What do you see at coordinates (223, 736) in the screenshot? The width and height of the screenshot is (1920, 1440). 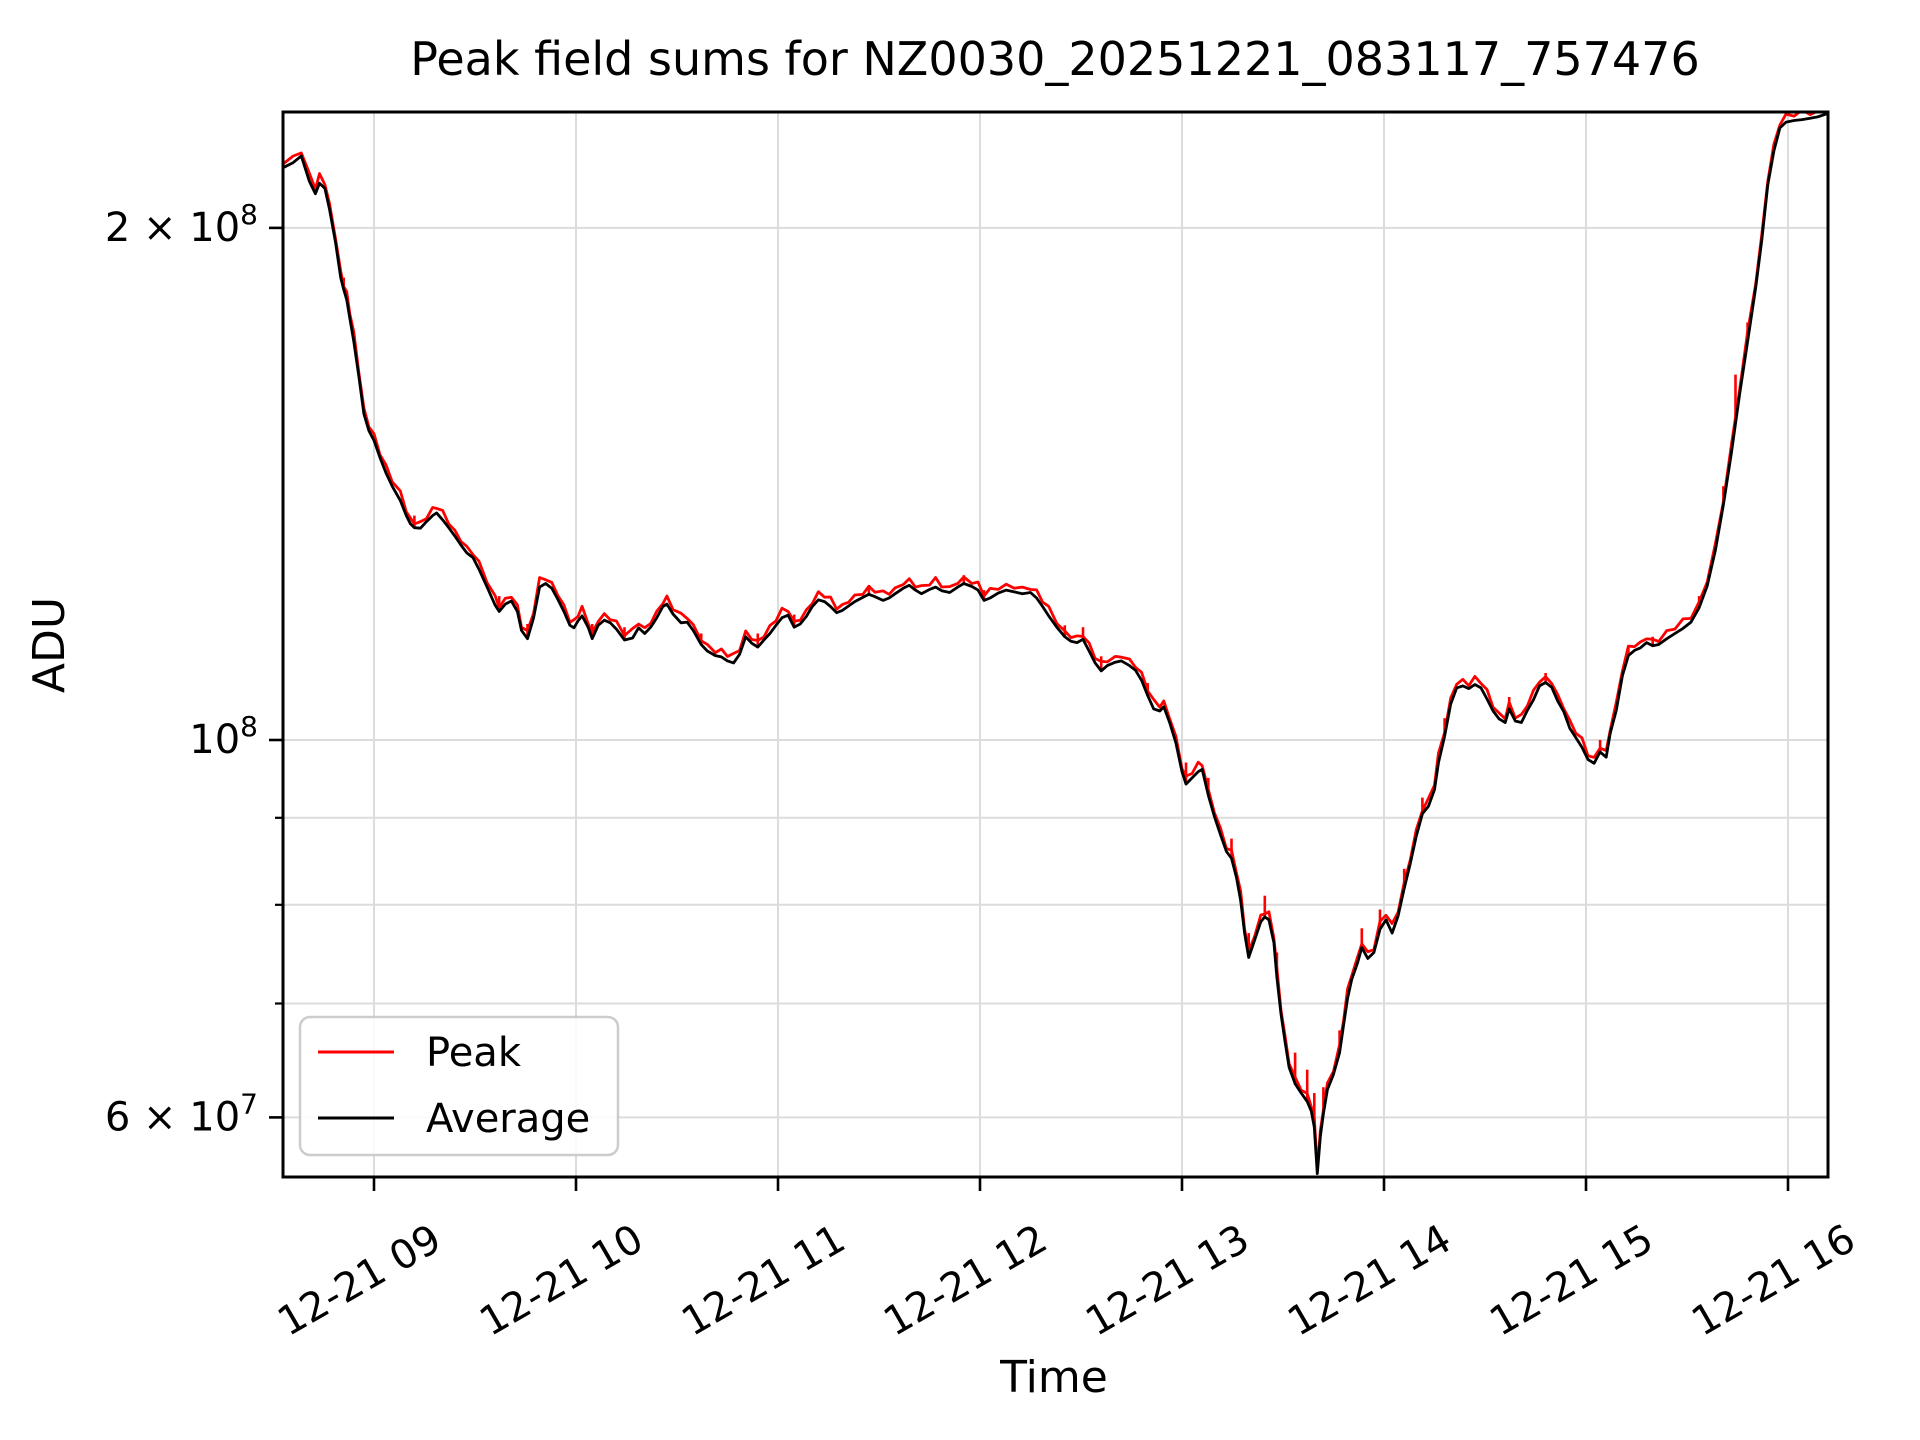 I see `y-tick-label: 108` at bounding box center [223, 736].